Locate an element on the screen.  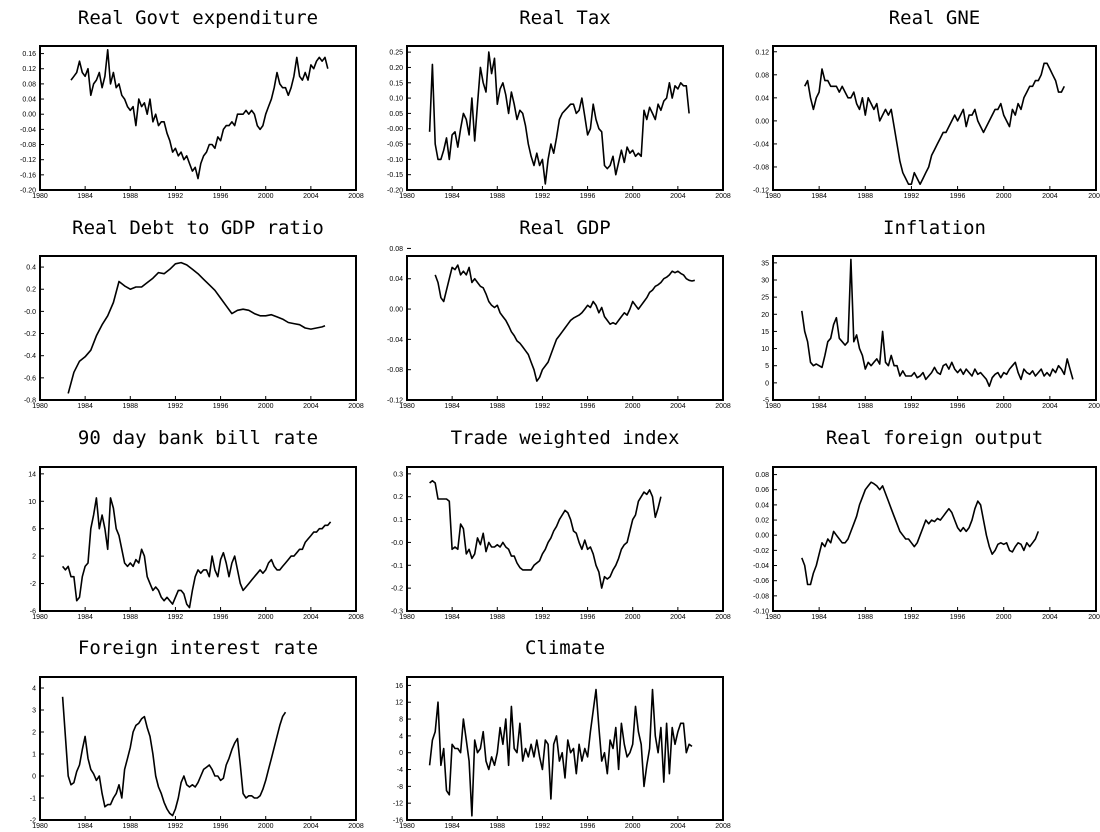
y-tick-label: 1 is located at coordinates (34, 755).